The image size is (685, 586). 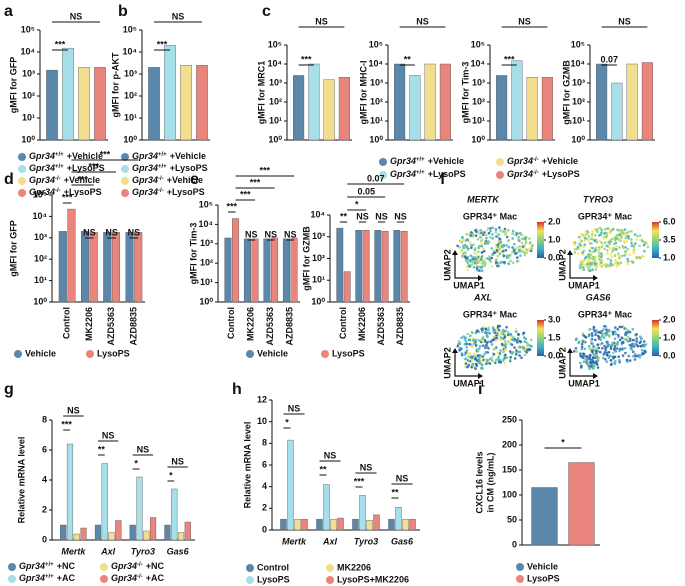 What do you see at coordinates (669, 319) in the screenshot?
I see `colorbar-tick-label: 2.0` at bounding box center [669, 319].